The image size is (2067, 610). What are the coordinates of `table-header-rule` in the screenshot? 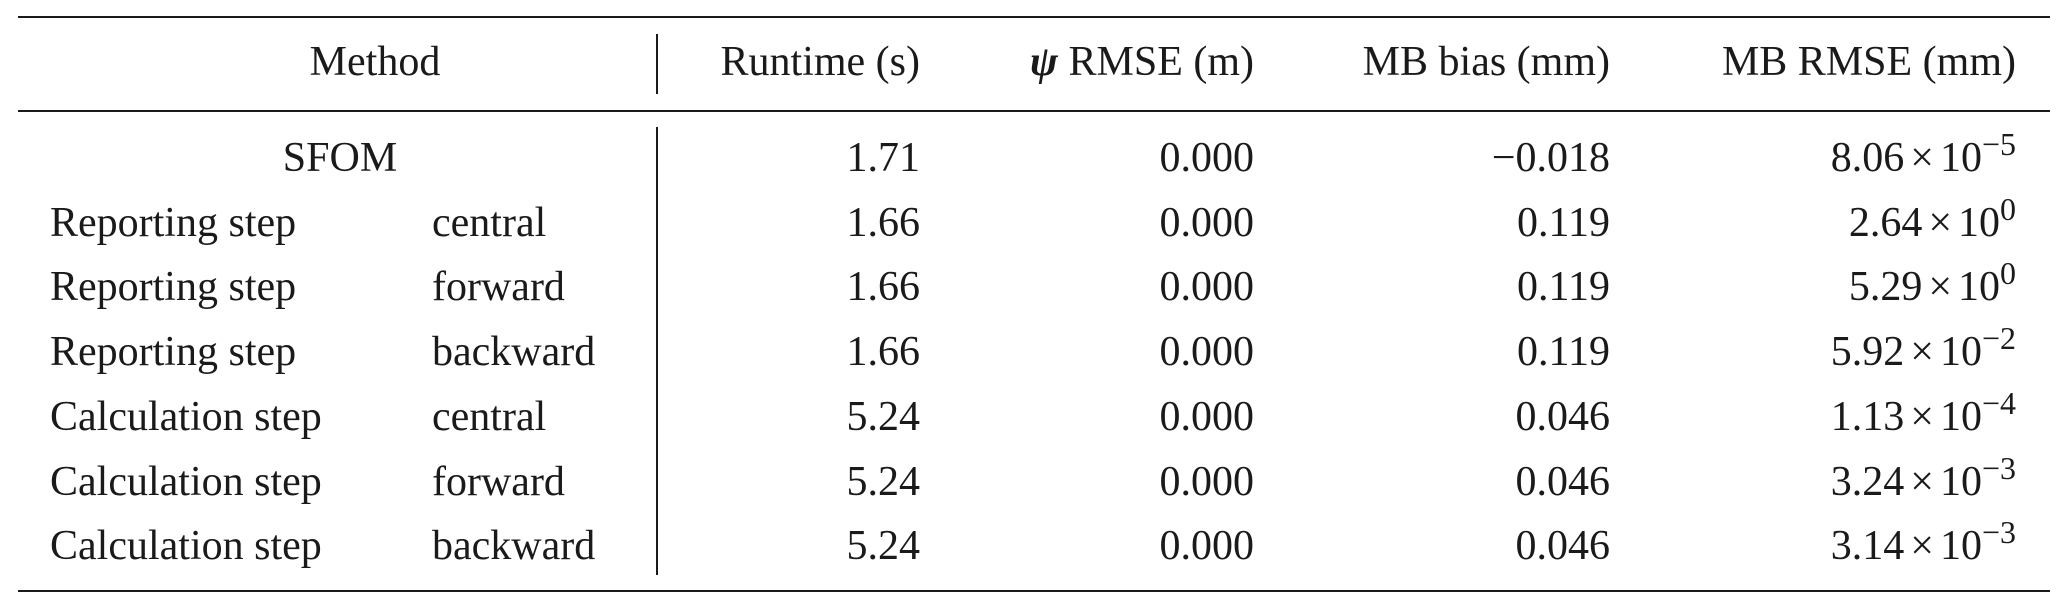 It's located at (1034, 111).